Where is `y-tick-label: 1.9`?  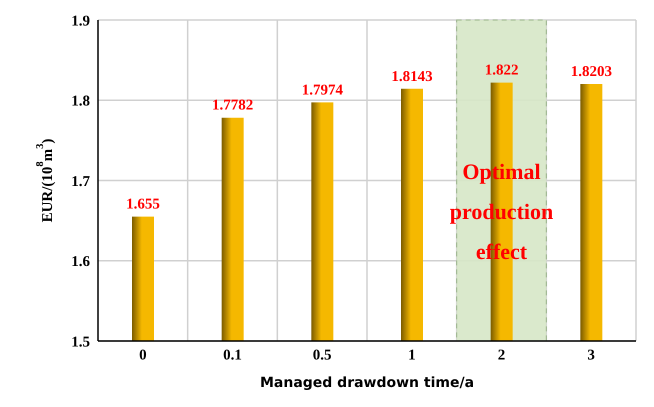 y-tick-label: 1.9 is located at coordinates (80, 21).